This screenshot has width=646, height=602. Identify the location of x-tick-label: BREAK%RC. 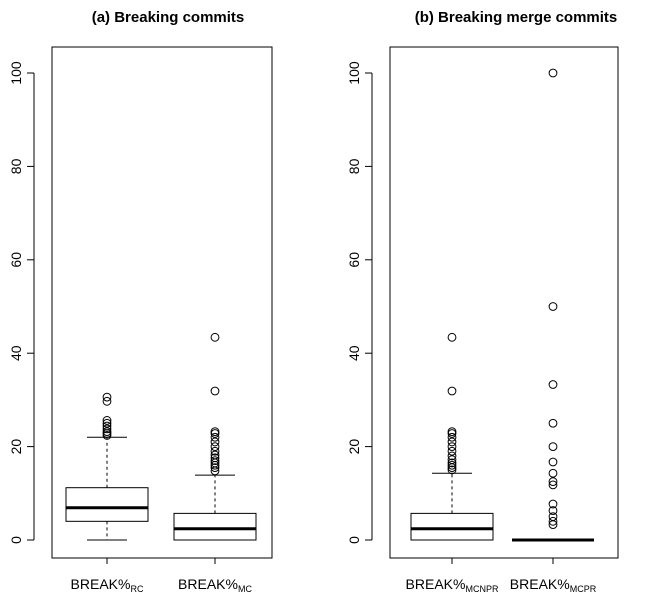
(107, 585).